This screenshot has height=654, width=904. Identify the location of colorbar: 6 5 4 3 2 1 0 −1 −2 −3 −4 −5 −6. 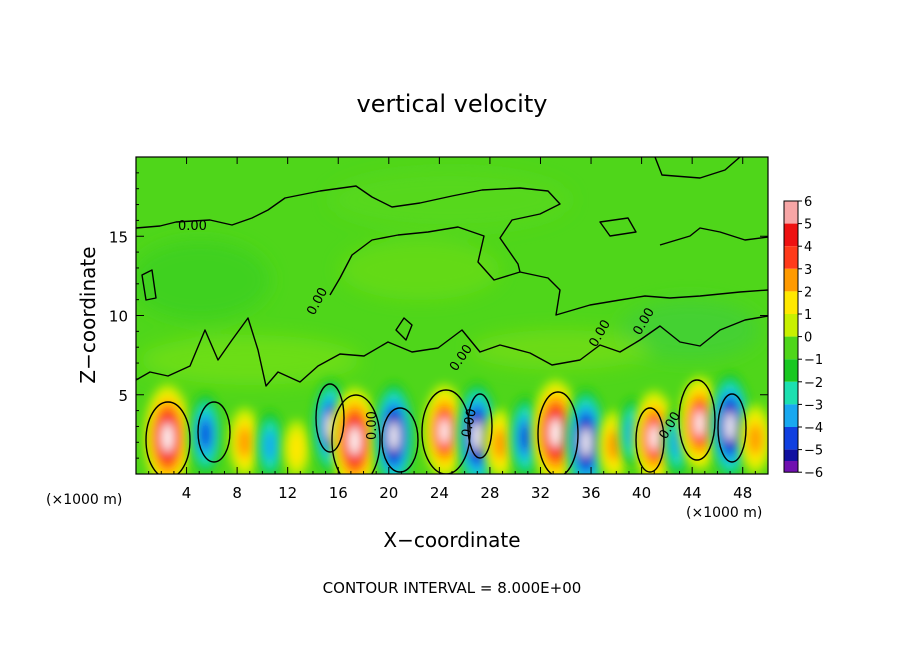
(803, 338).